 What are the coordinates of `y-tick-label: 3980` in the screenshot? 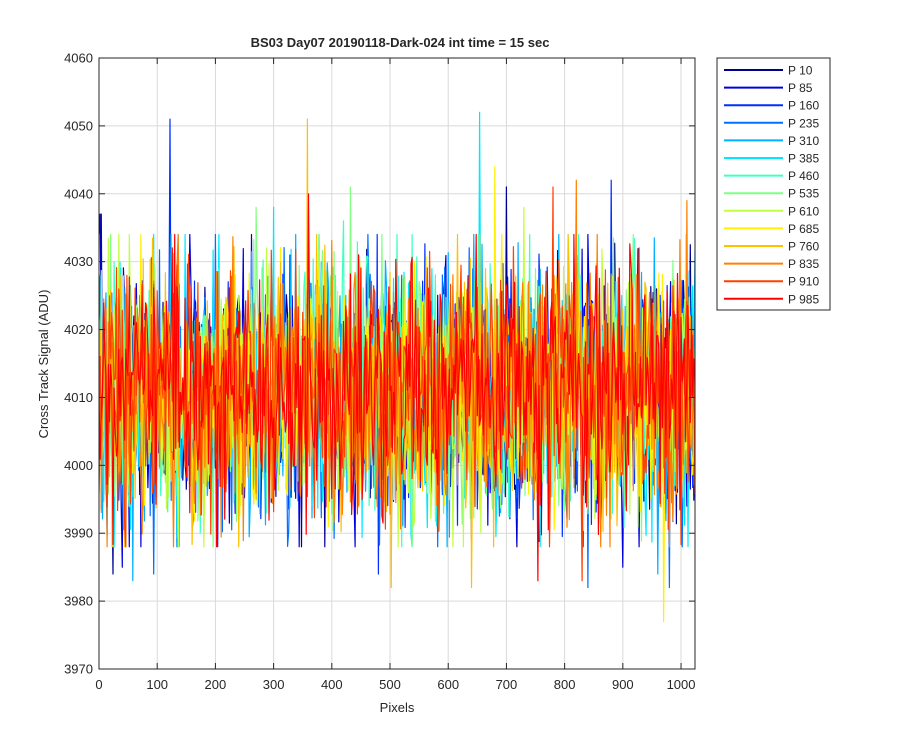 It's located at (78, 601).